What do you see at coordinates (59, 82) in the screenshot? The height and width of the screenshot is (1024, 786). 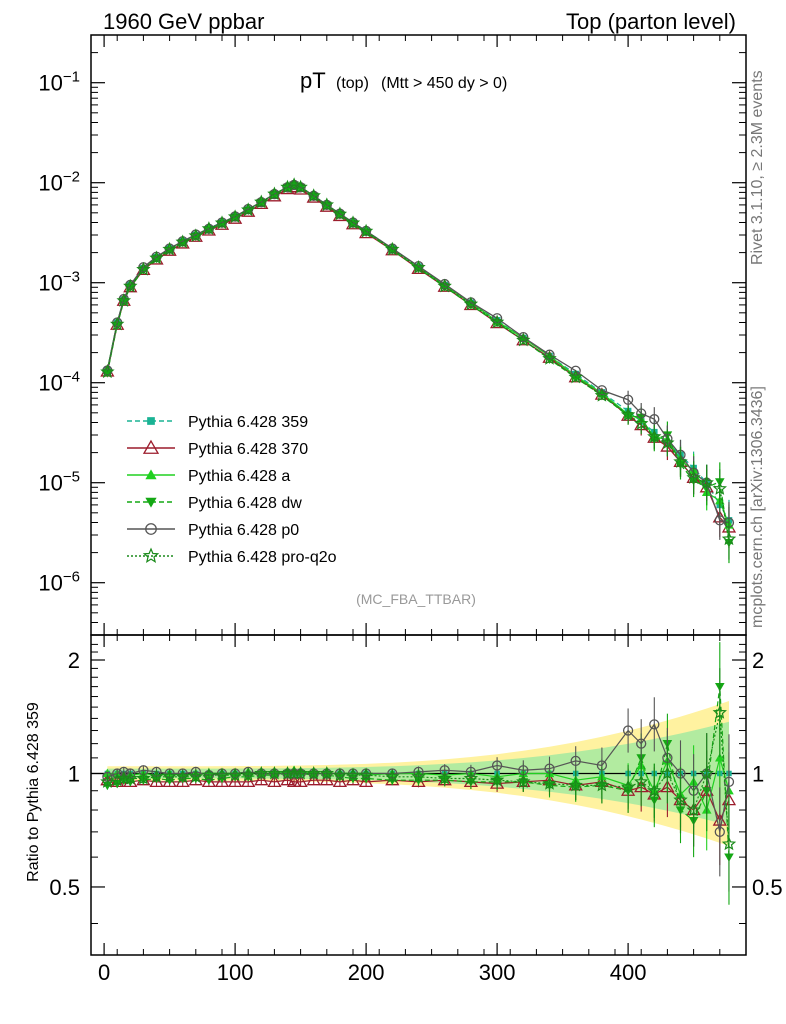 I see `y-tick-label: 10⁻¹` at bounding box center [59, 82].